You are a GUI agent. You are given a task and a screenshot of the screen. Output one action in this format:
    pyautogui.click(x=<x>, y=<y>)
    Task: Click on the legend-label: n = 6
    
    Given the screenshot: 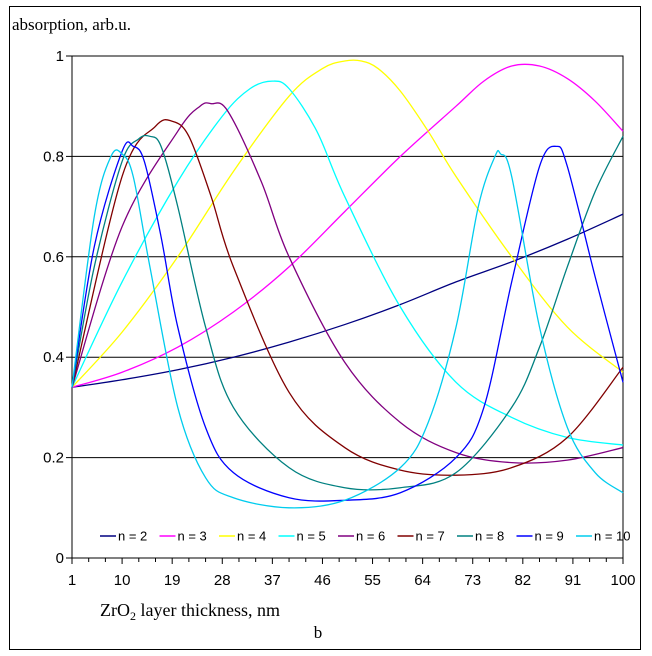 What is the action you would take?
    pyautogui.click(x=370, y=536)
    